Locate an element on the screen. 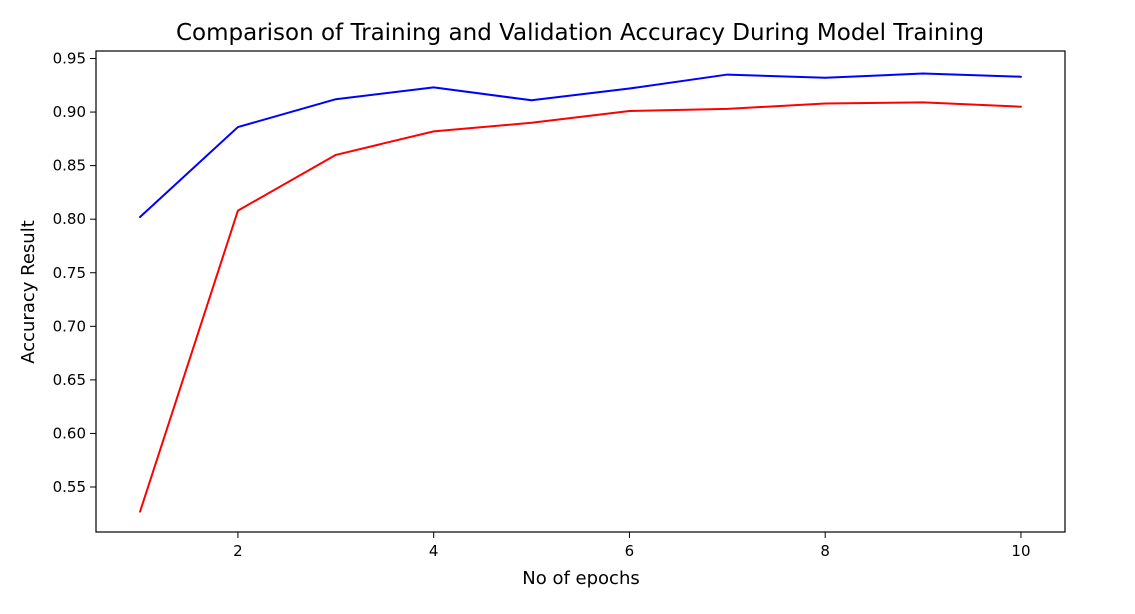  y-tick-label: 0.90 is located at coordinates (69, 112).